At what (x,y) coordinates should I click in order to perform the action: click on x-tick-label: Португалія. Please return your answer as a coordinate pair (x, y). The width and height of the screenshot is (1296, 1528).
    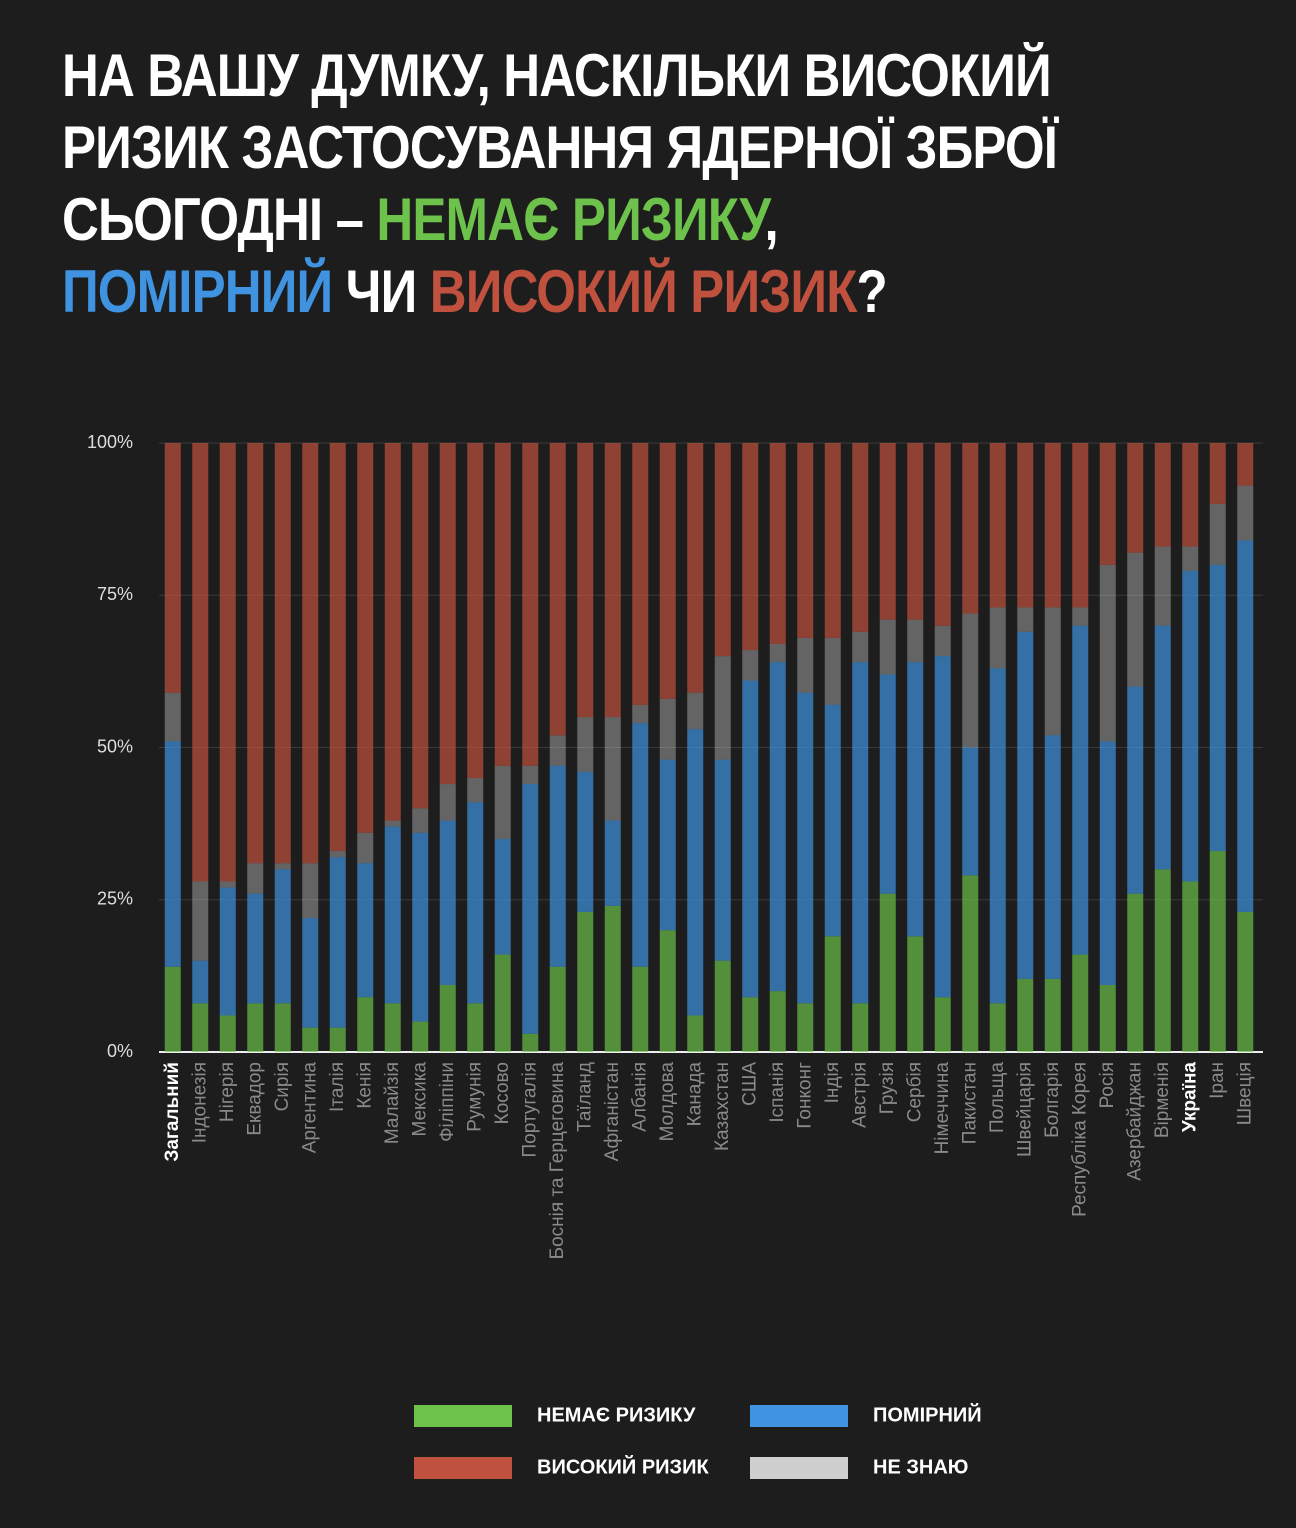
    Looking at the image, I should click on (529, 1109).